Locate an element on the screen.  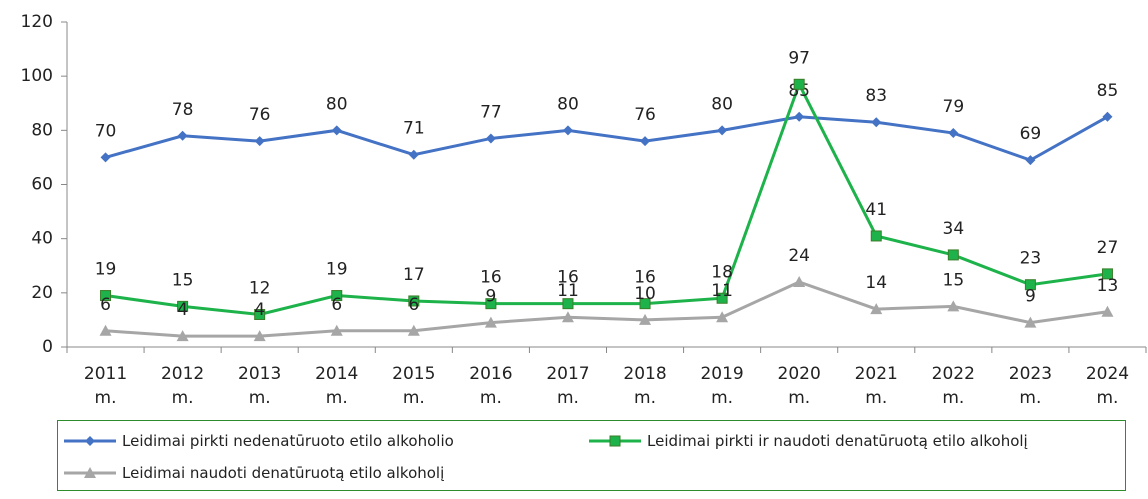
data-label: 69 is located at coordinates (1031, 134).